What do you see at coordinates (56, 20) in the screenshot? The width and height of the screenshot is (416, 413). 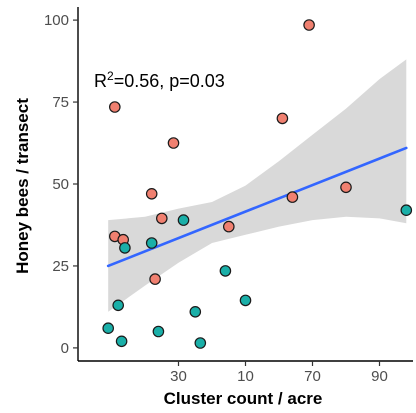 I see `y-tick-label: 100` at bounding box center [56, 20].